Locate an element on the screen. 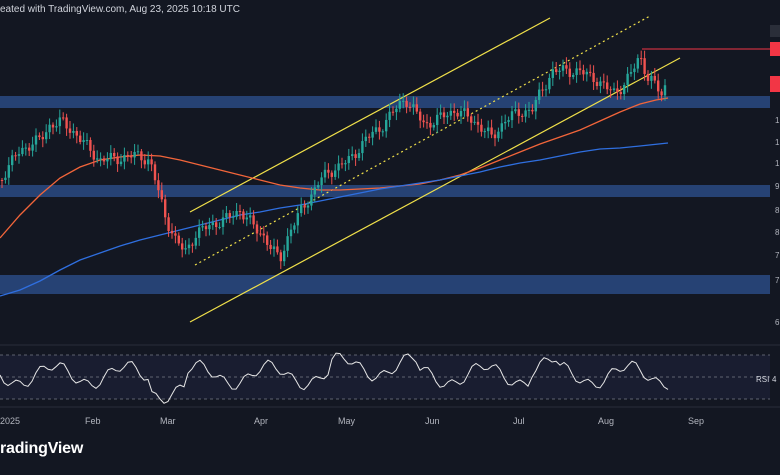 Image resolution: width=780 pixels, height=475 pixels. rsi-panel: RSI 4 is located at coordinates (390, 374).